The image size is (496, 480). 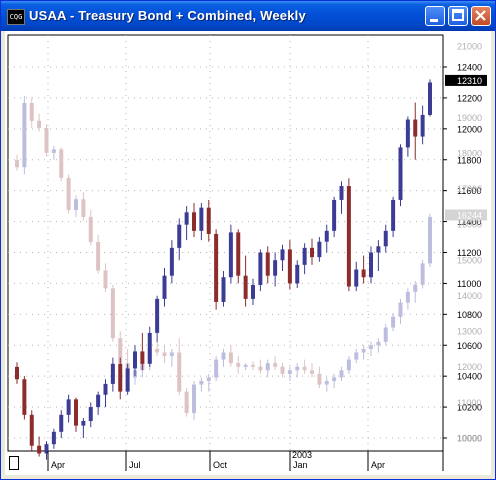 I want to click on last-price-bond: 16244, so click(x=469, y=215).